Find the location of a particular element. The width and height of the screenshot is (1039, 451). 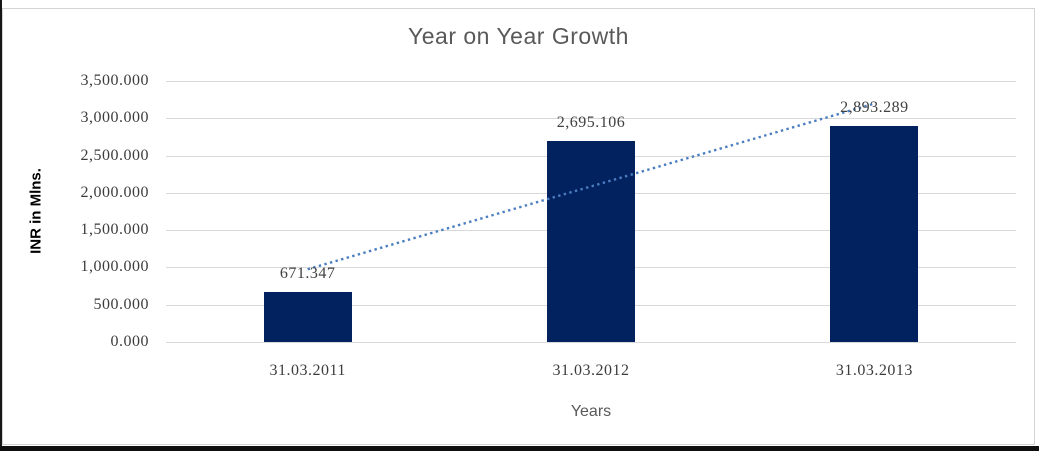

y-tick-label: 3,500.000 is located at coordinates (114, 80).